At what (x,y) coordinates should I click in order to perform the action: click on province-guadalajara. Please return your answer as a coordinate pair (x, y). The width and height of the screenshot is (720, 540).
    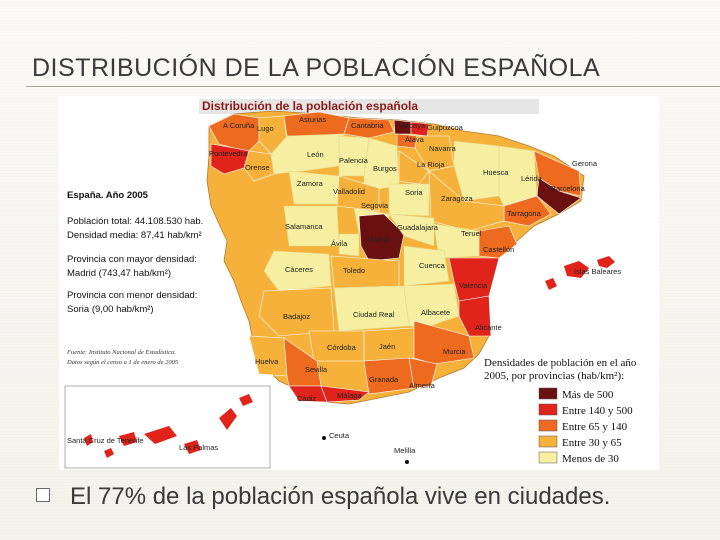
    Looking at the image, I should click on (411, 230).